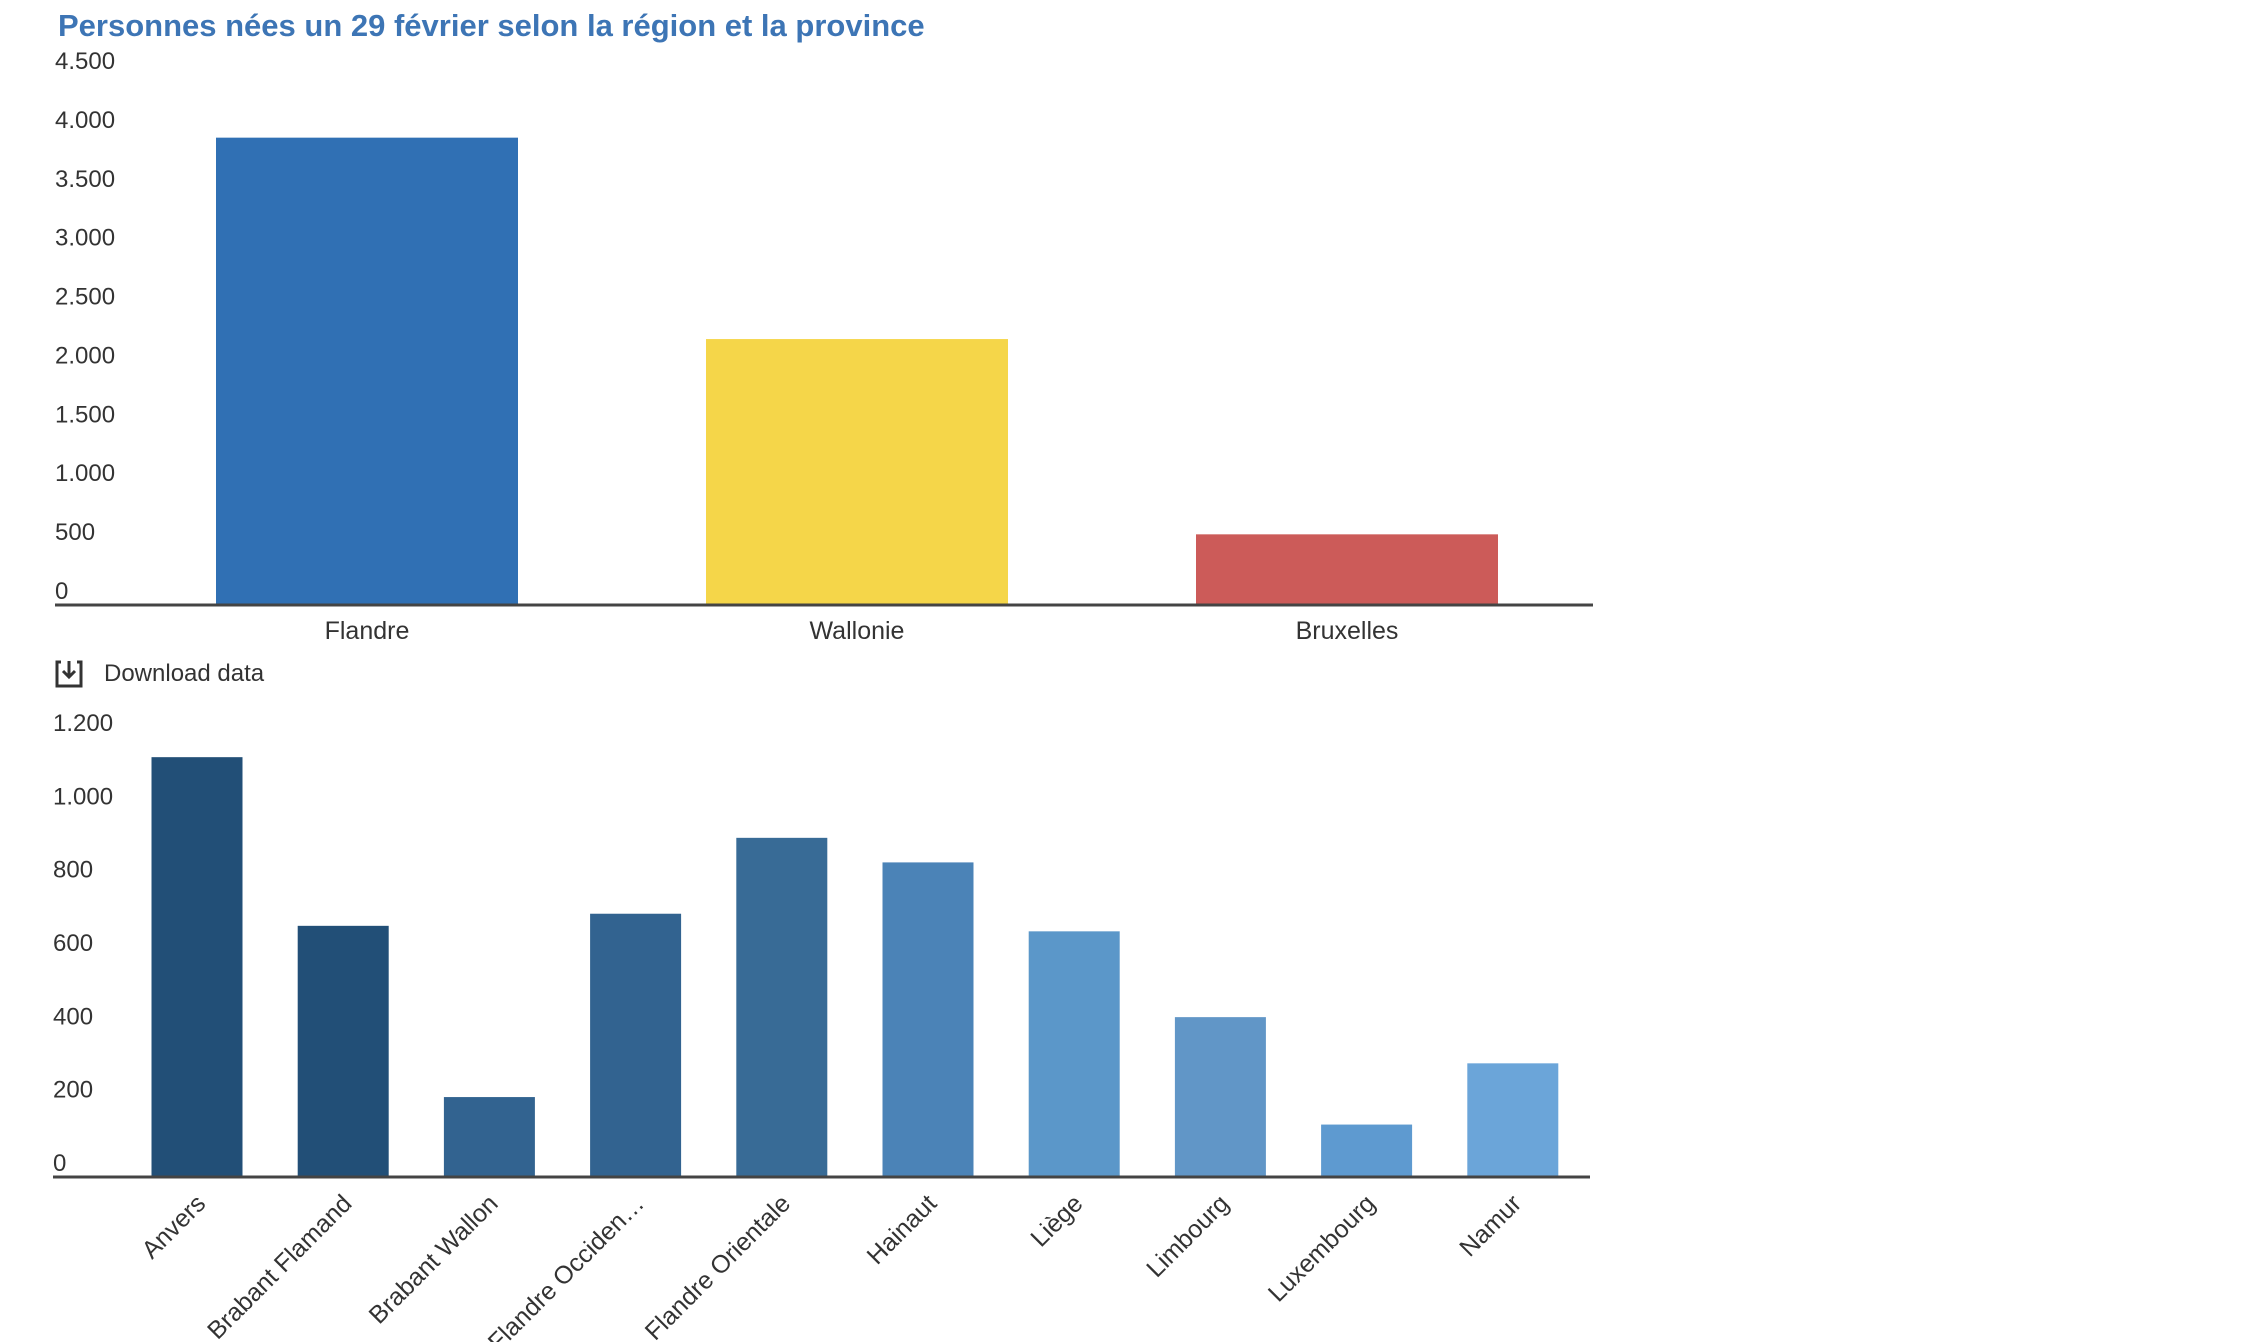  What do you see at coordinates (85, 179) in the screenshot?
I see `y-tick-label: 3.500` at bounding box center [85, 179].